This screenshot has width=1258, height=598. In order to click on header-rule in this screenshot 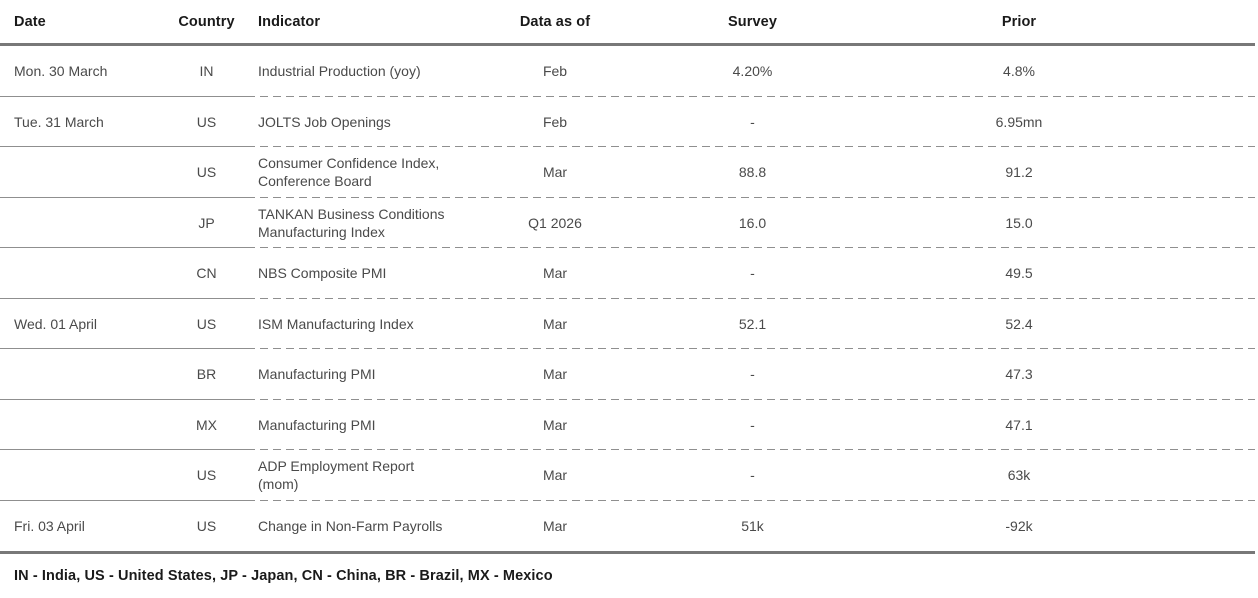, I will do `click(627, 44)`.